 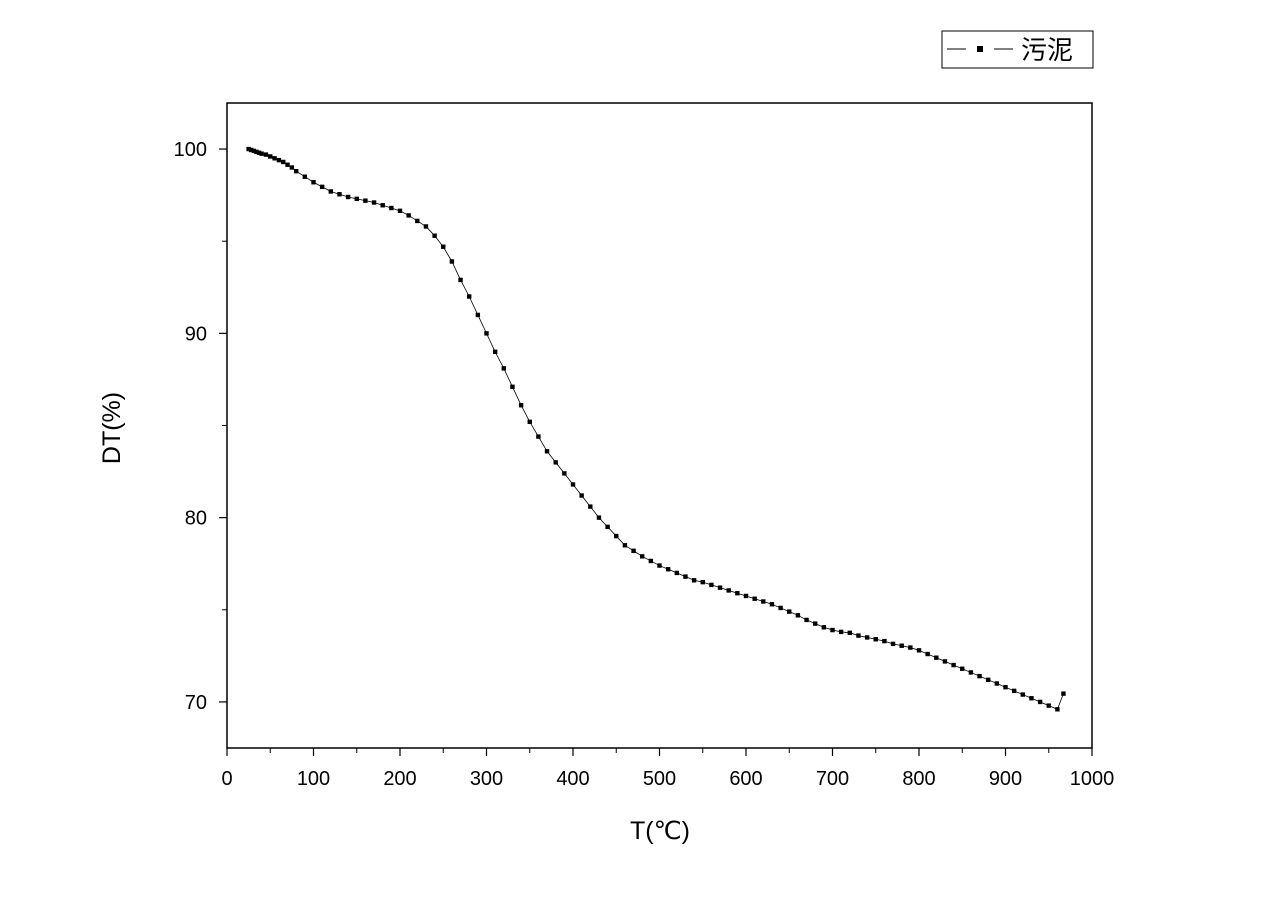 What do you see at coordinates (196, 703) in the screenshot?
I see `y-tick-label: 70` at bounding box center [196, 703].